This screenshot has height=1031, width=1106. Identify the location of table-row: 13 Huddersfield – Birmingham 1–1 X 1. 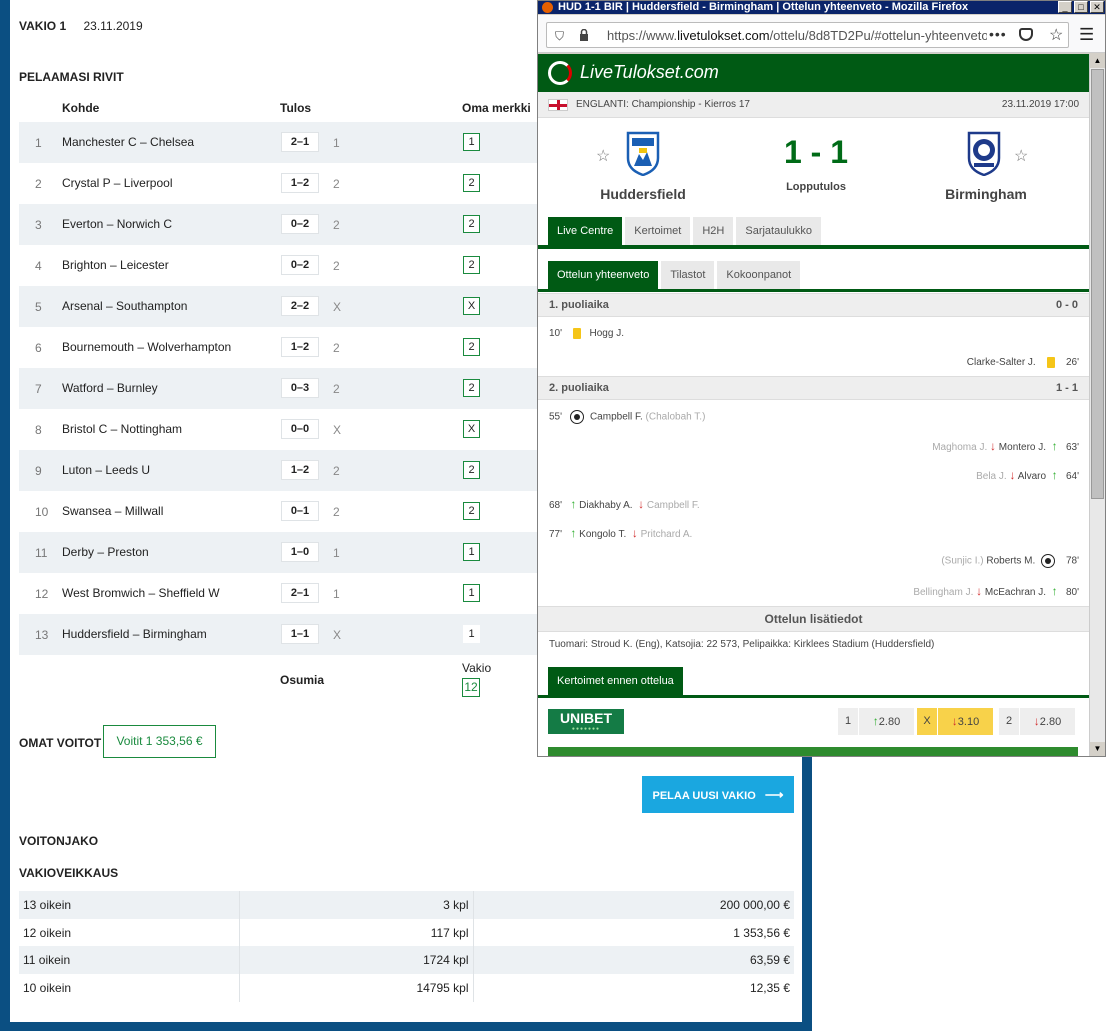
(319, 634).